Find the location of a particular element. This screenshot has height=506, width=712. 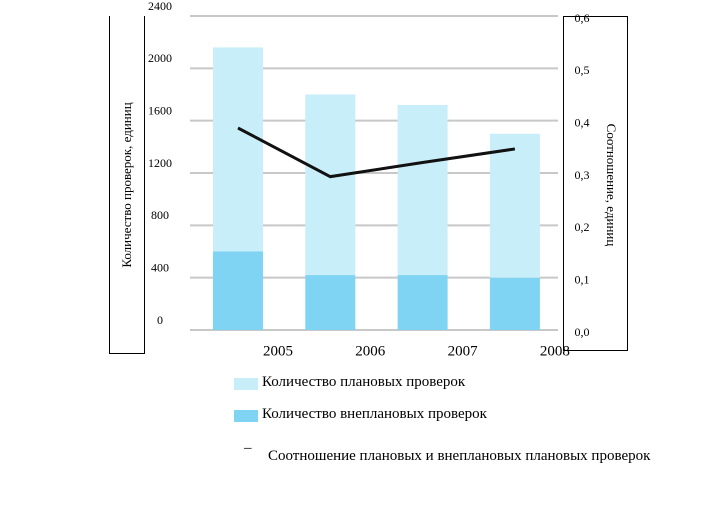

y-axis-label: Количество проверок, единиц is located at coordinates (126, 184).